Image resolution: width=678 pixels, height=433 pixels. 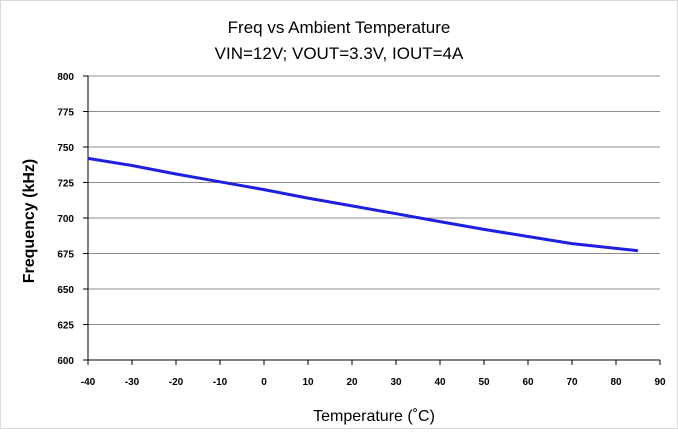 What do you see at coordinates (528, 382) in the screenshot?
I see `x-tick-label: 60` at bounding box center [528, 382].